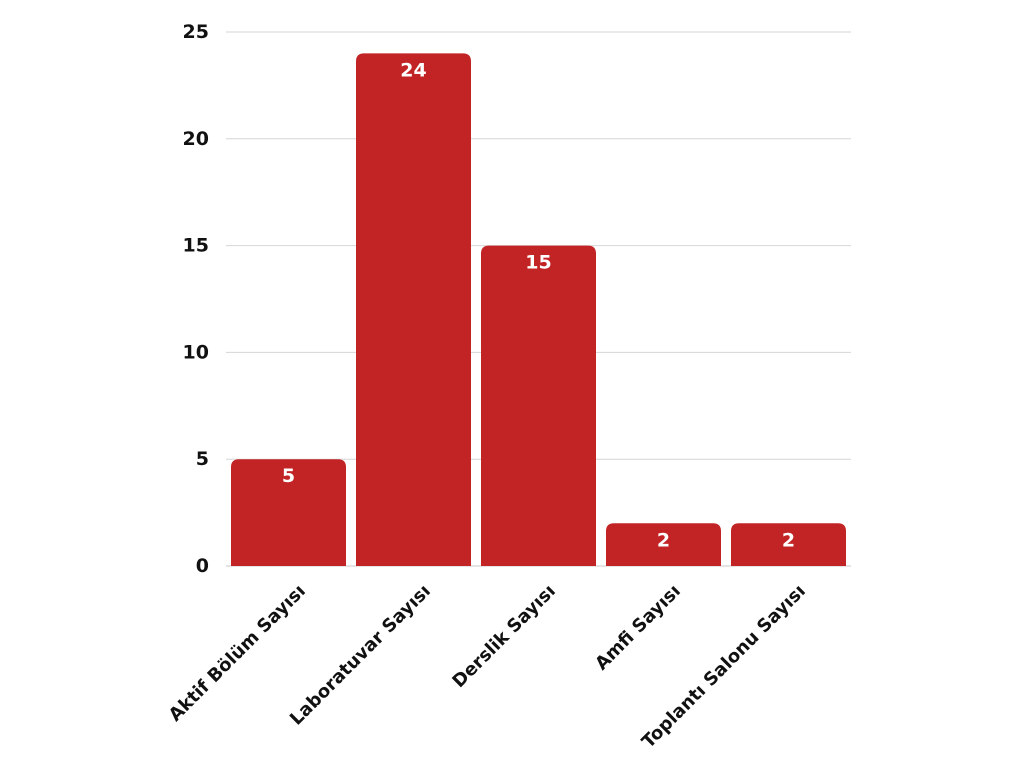 Image resolution: width=1024 pixels, height=768 pixels. I want to click on bar-value-label: 5, so click(288, 476).